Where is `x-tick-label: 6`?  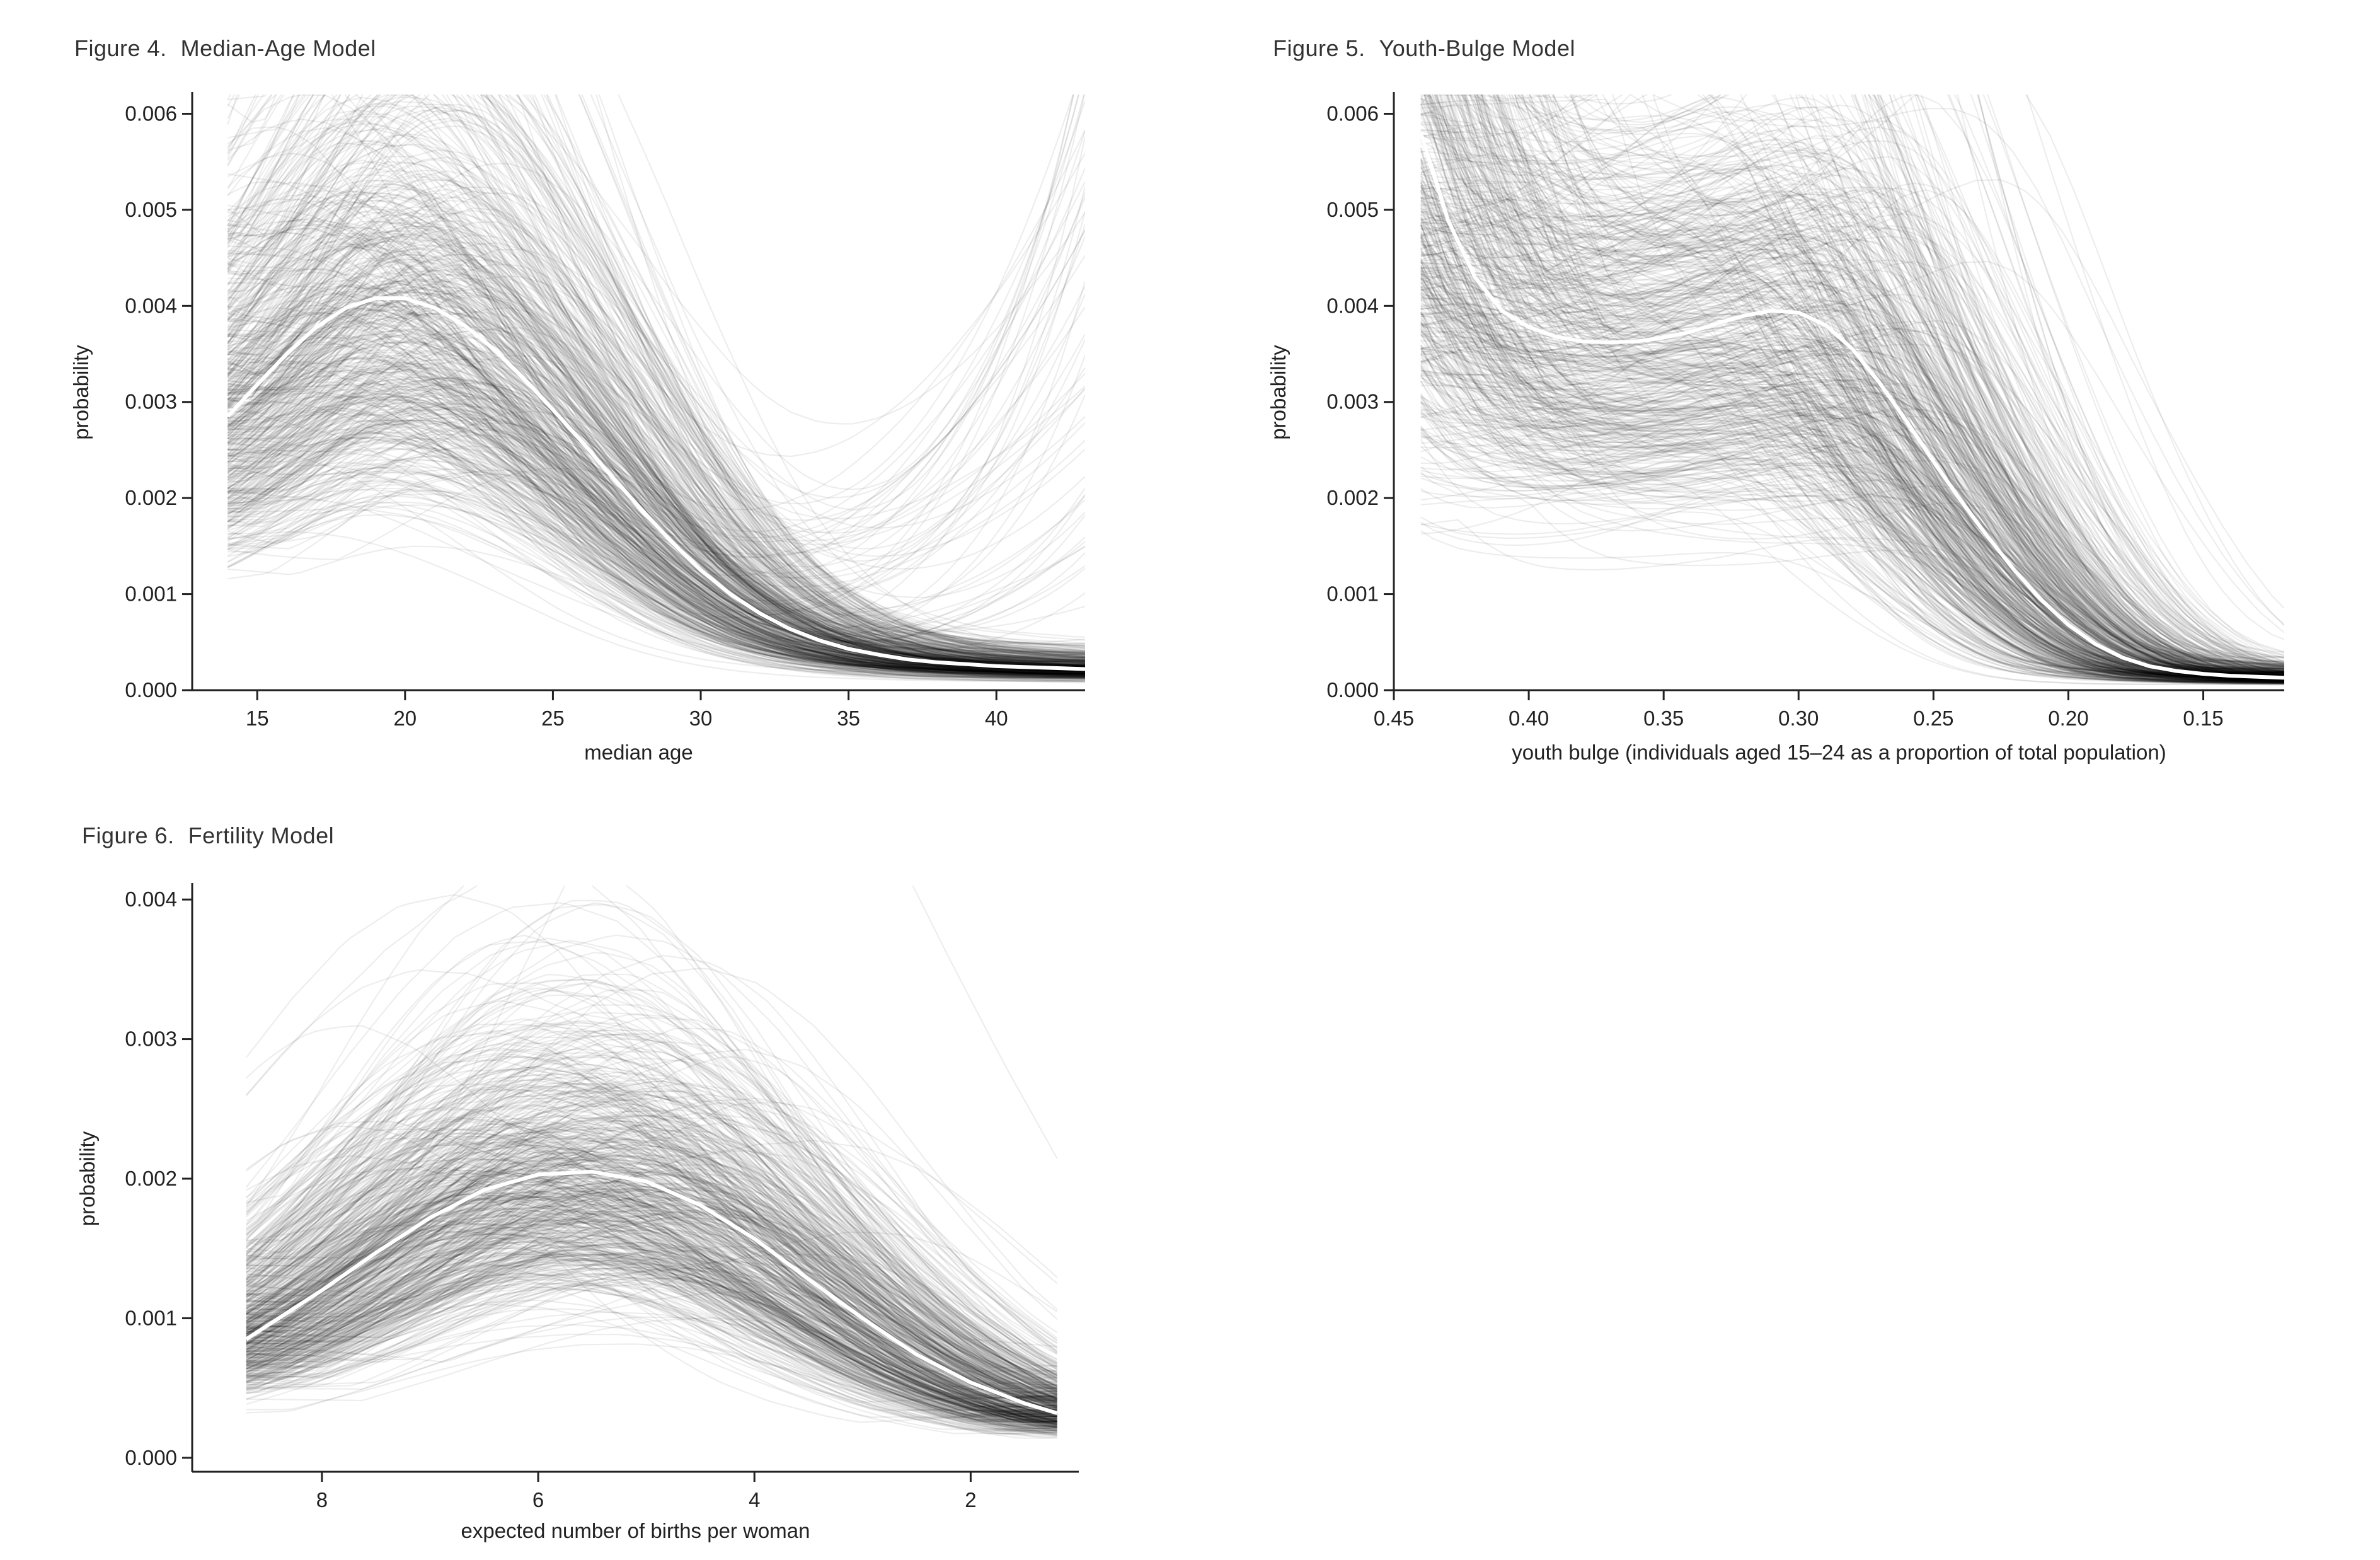 x-tick-label: 6 is located at coordinates (538, 1499).